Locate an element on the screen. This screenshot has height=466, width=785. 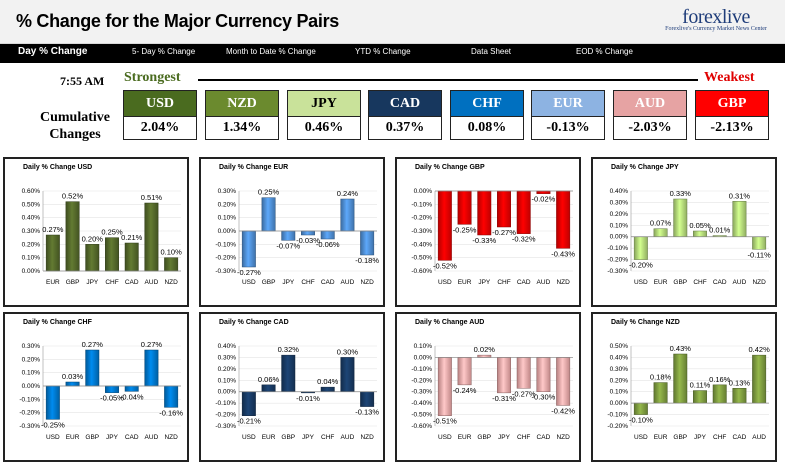
data-label: -0.25% is located at coordinates (53, 424).